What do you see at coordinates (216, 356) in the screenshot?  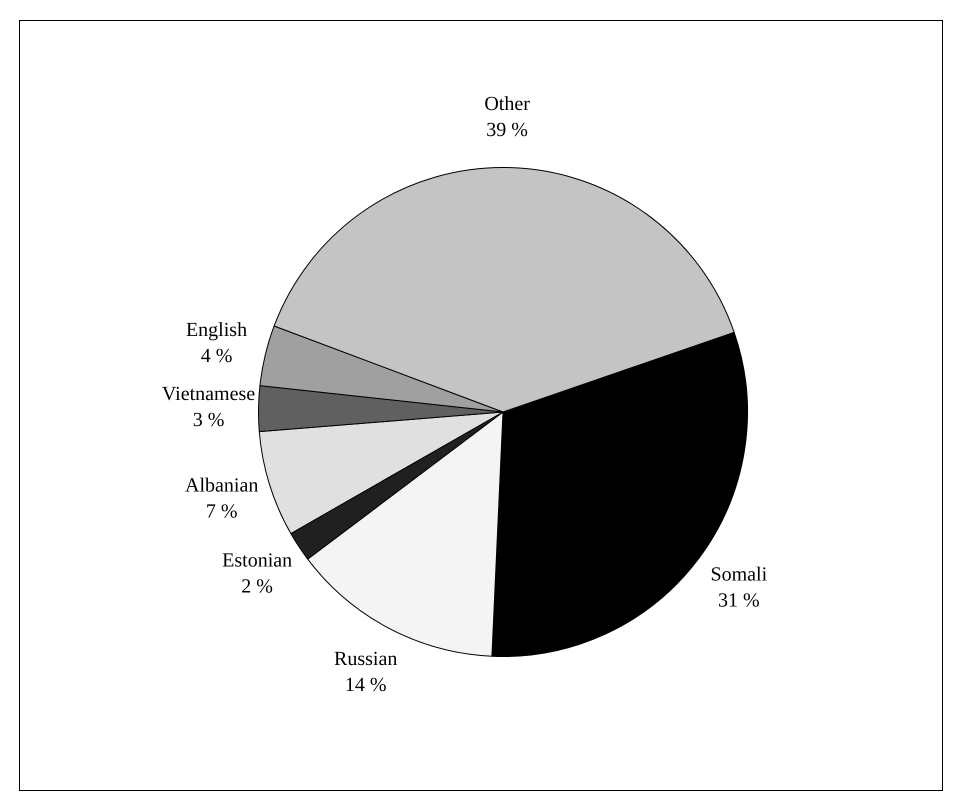 I see `data-label: 4 %` at bounding box center [216, 356].